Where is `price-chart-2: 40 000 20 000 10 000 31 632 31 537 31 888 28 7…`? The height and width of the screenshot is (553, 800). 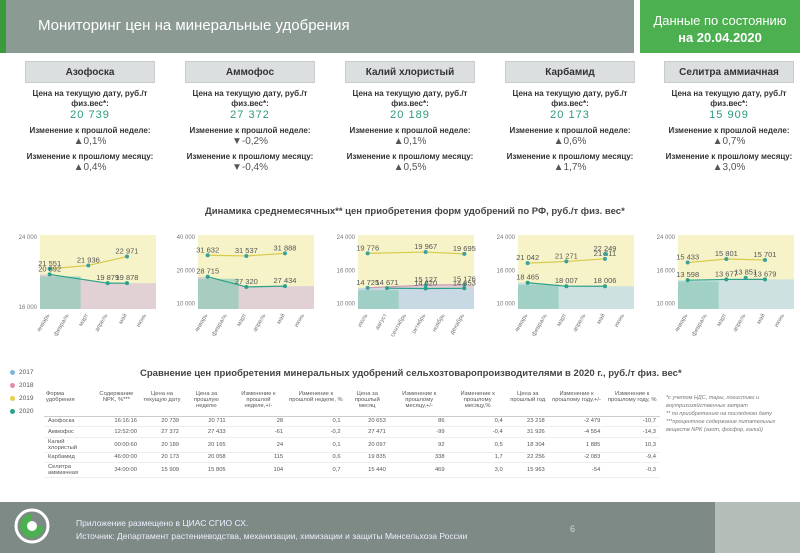
price-chart-2: 40 000 20 000 10 000 31 632 31 537 31 888 28 7… is located at coordinates (245, 286).